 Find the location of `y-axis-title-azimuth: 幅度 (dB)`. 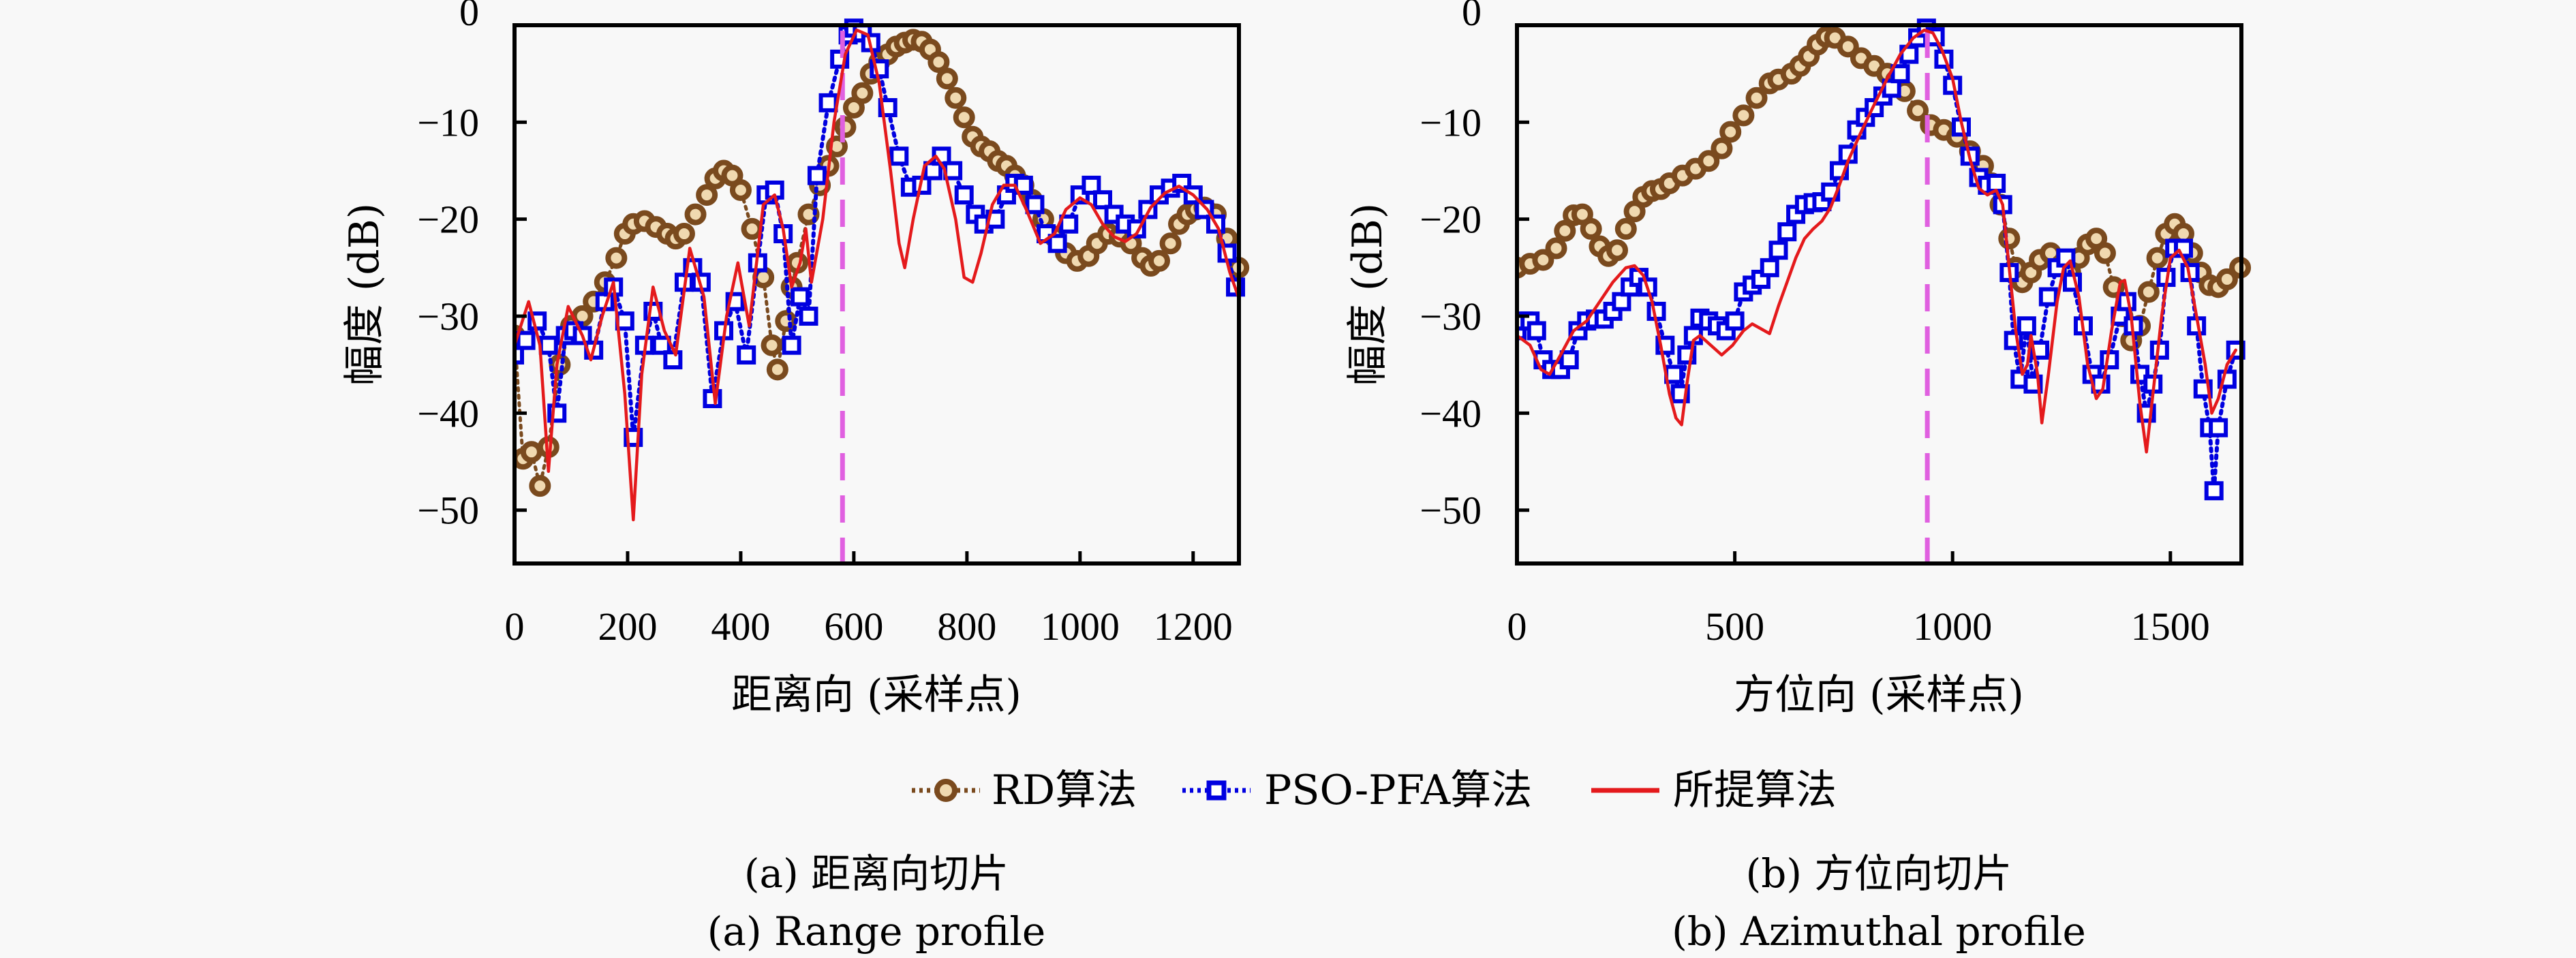

y-axis-title-azimuth: 幅度 (dB) is located at coordinates (1368, 294).